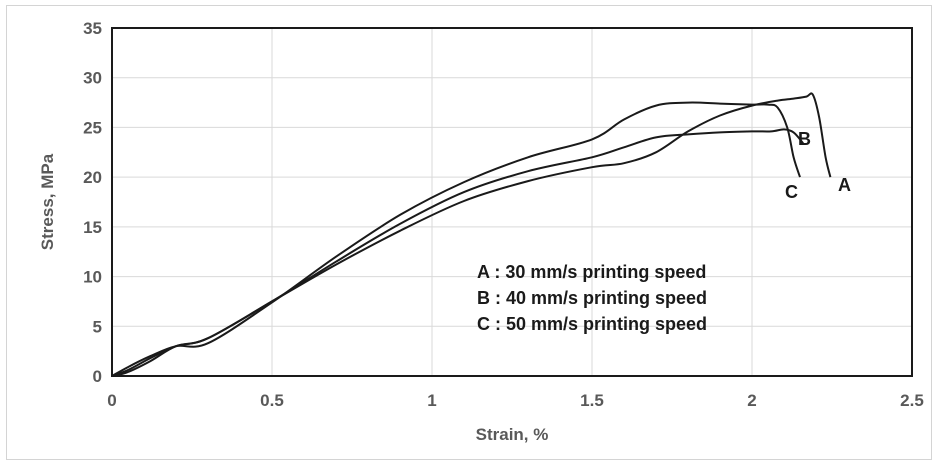 The height and width of the screenshot is (466, 939). Describe the element at coordinates (92, 227) in the screenshot. I see `y-tick-label: 15` at that location.